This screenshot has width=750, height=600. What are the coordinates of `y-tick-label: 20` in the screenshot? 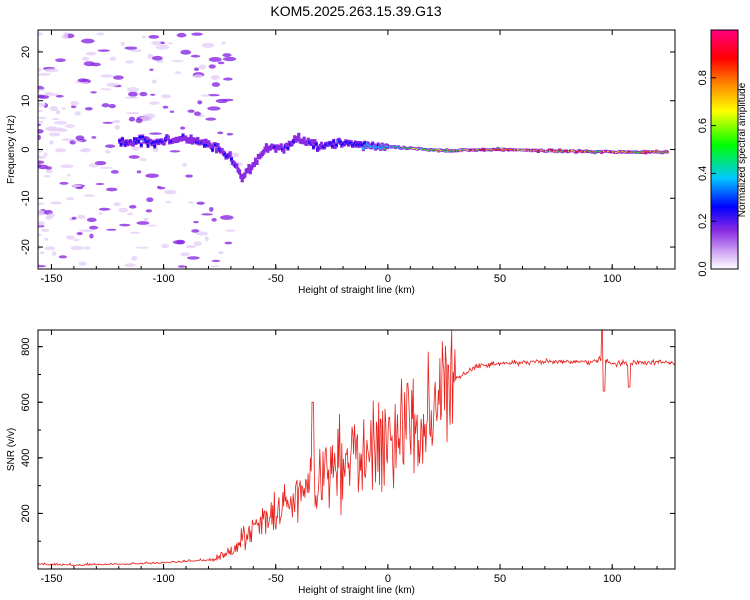 It's located at (26, 52).